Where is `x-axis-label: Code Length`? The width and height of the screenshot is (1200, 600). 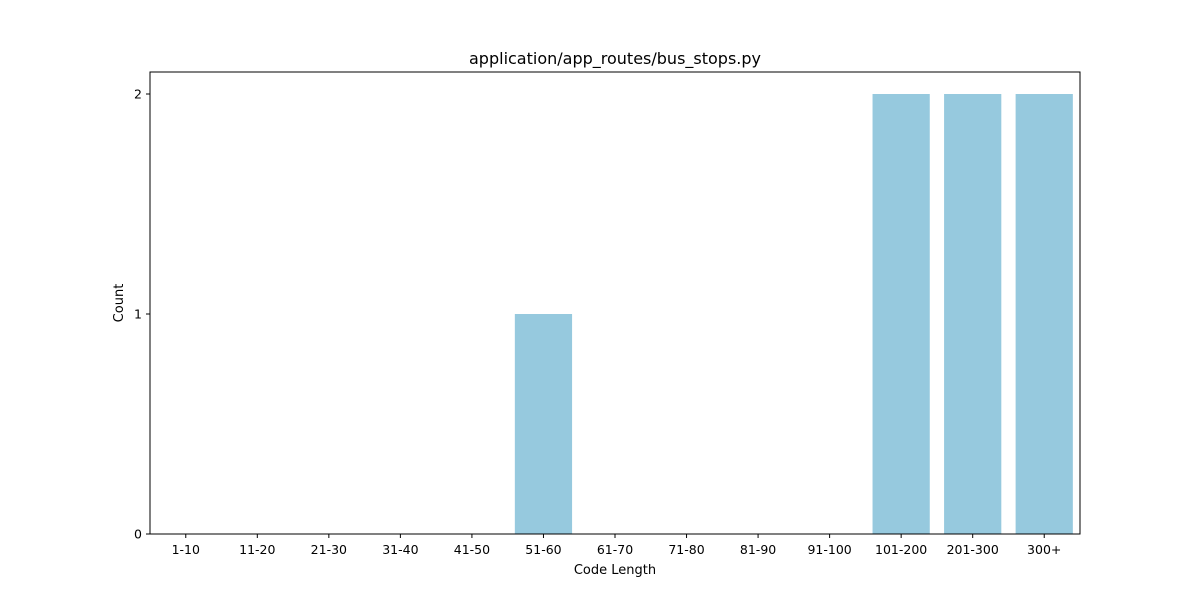
x-axis-label: Code Length is located at coordinates (615, 570).